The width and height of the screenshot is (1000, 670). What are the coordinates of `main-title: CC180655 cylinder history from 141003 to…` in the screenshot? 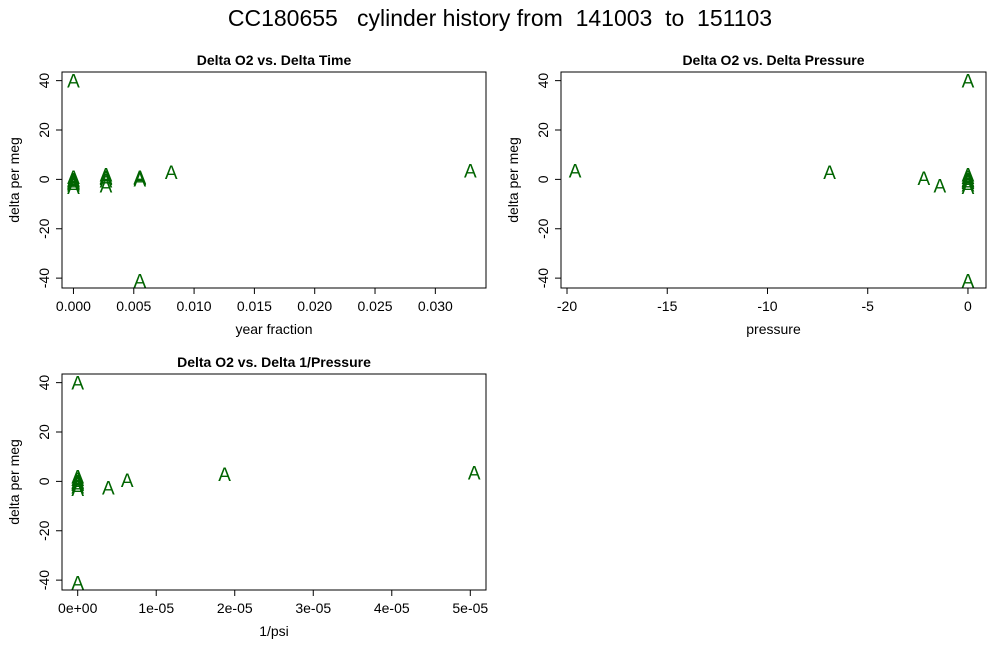 It's located at (500, 18).